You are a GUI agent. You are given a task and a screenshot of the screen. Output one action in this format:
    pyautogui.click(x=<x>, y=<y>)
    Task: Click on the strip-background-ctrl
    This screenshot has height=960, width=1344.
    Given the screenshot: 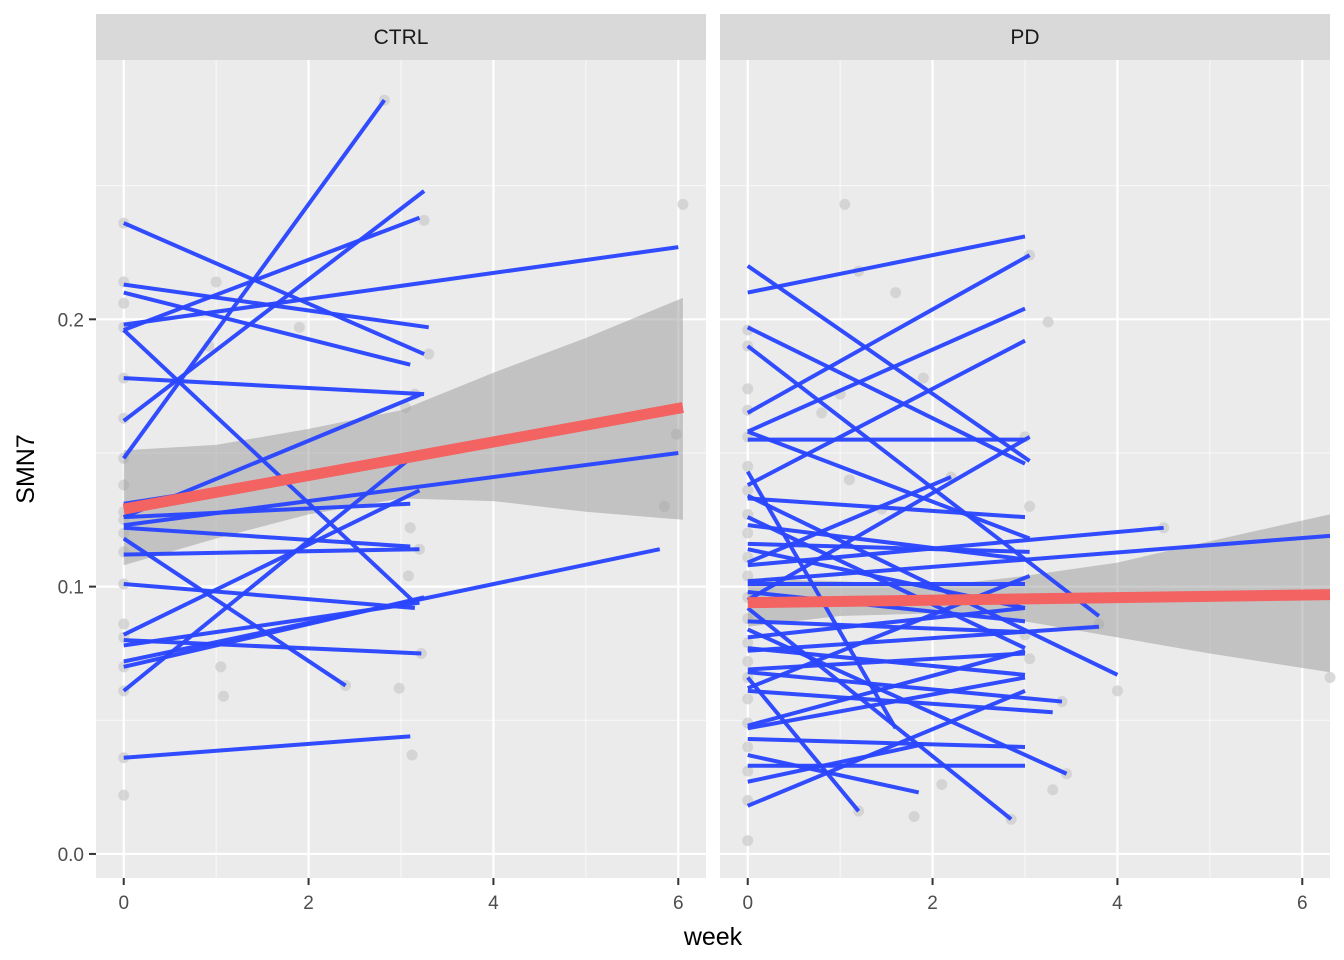 What is the action you would take?
    pyautogui.click(x=401, y=37)
    